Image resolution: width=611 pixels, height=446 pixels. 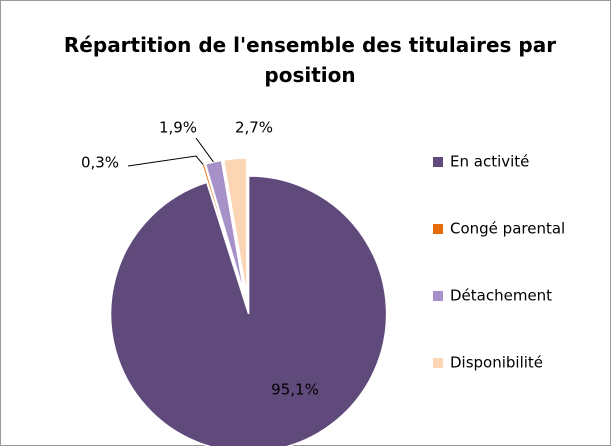 What do you see at coordinates (100, 163) in the screenshot?
I see `data-label: 0,3%` at bounding box center [100, 163].